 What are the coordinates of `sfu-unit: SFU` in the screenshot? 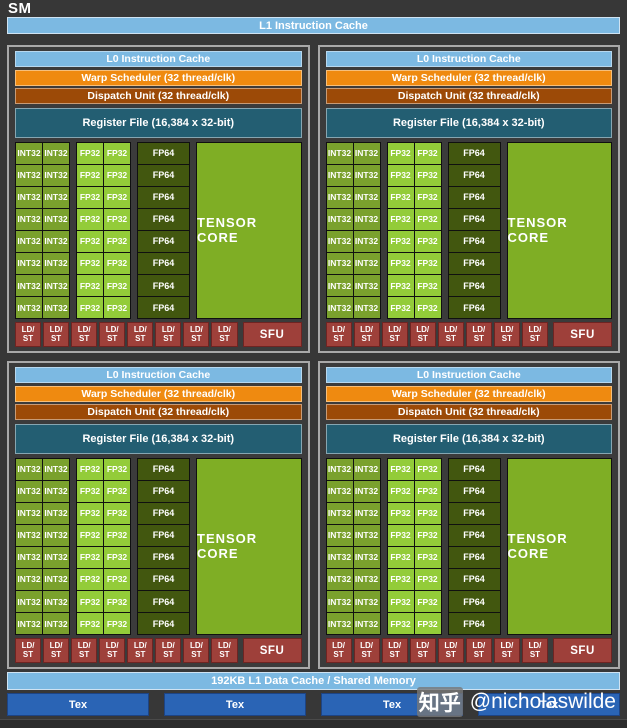 It's located at (582, 650).